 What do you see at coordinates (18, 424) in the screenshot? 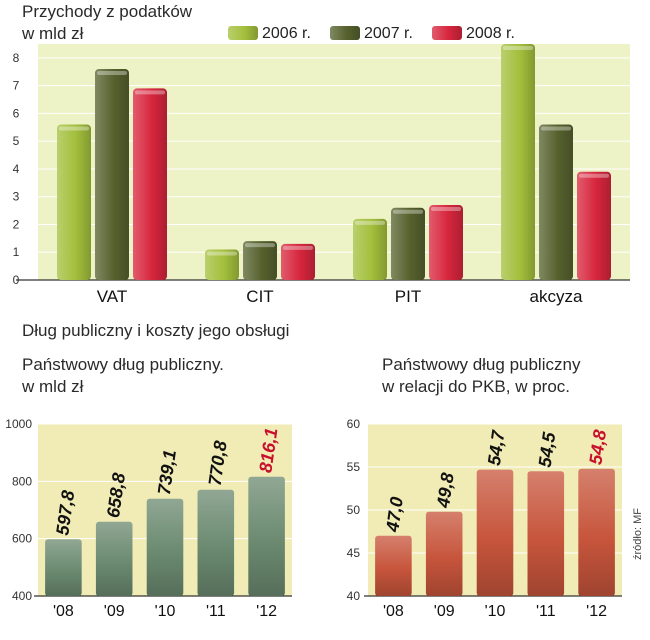
I see `y-tick-label: 1000` at bounding box center [18, 424].